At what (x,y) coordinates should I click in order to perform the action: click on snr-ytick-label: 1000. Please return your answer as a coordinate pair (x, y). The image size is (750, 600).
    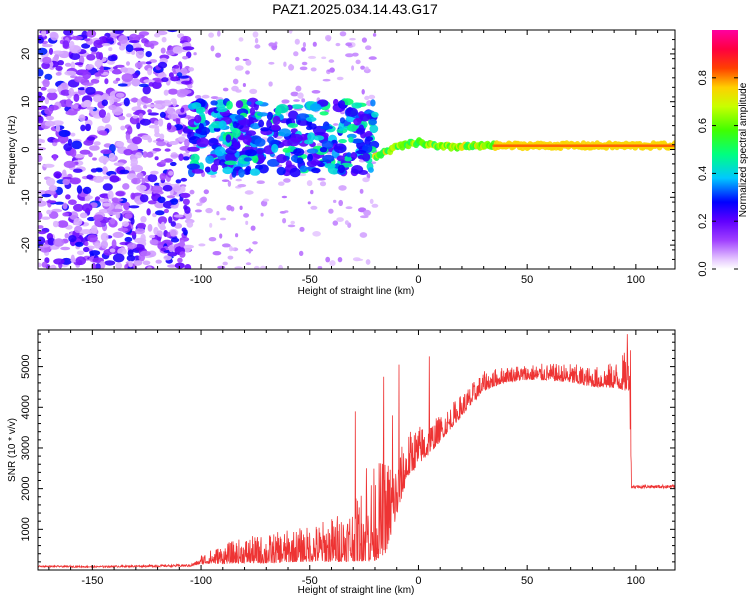
    Looking at the image, I should click on (26, 529).